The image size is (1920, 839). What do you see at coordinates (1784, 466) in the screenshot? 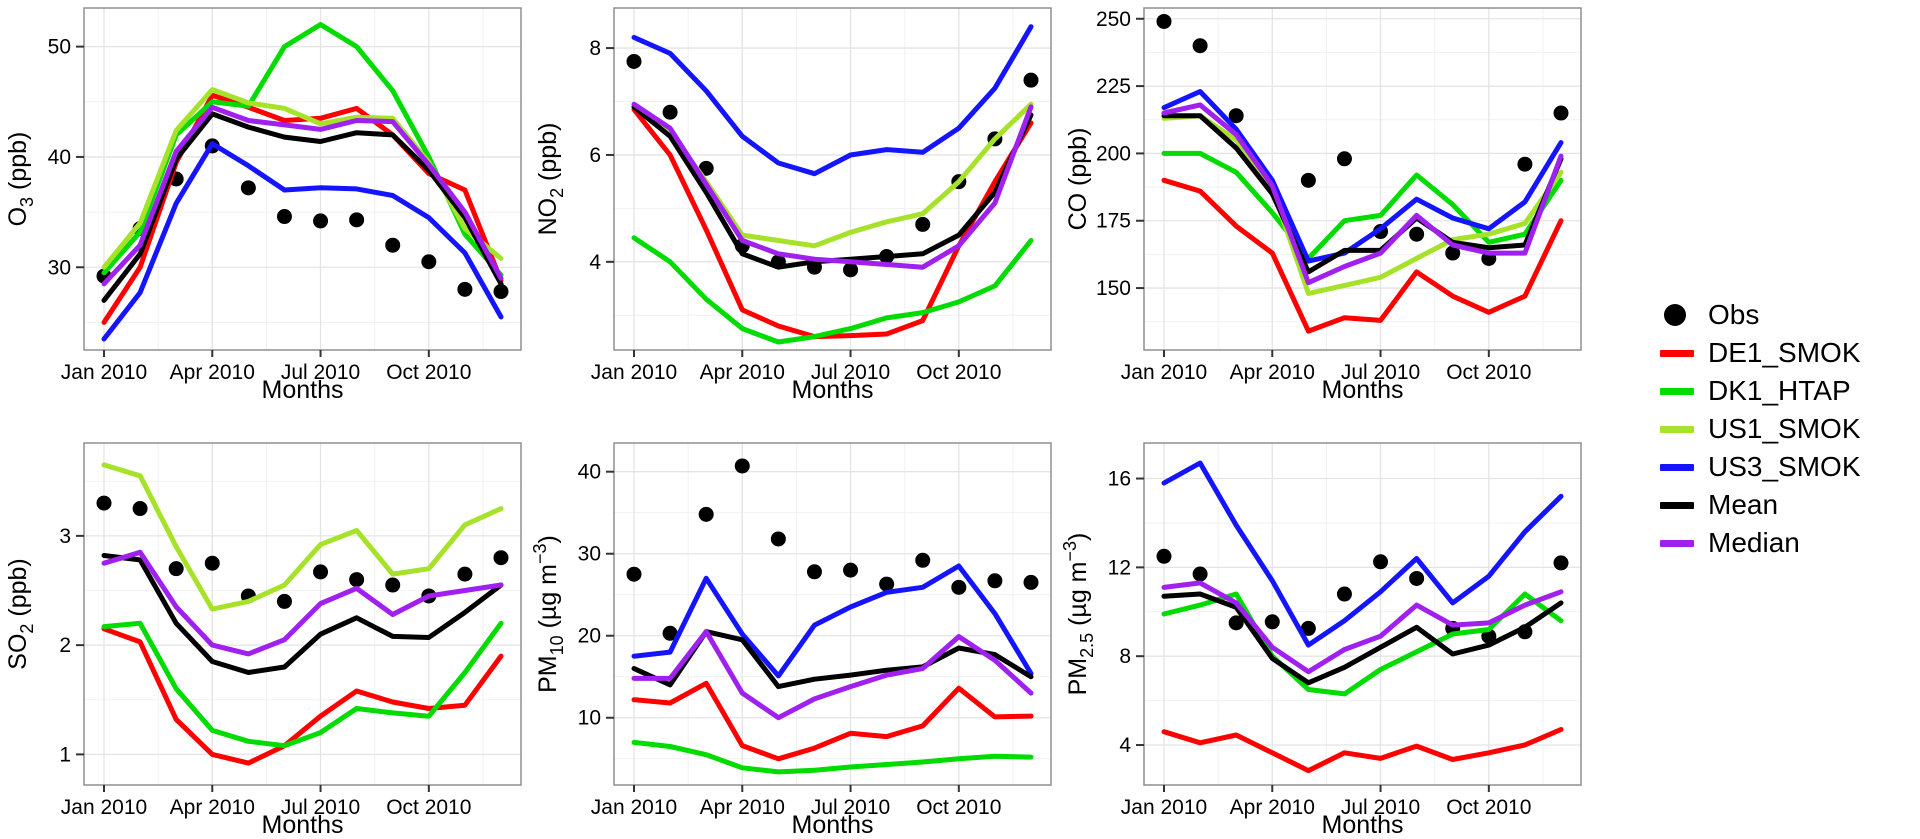
I see `legend-label: US3_SMOK` at bounding box center [1784, 466].